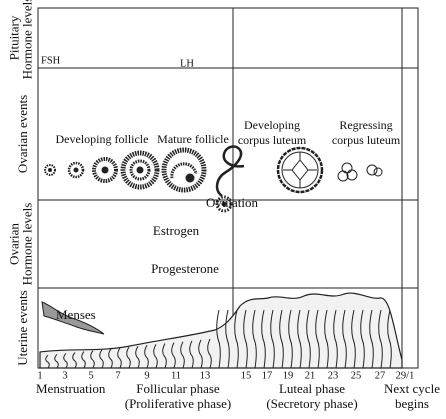  I want to click on menses-blood, so click(73, 318).